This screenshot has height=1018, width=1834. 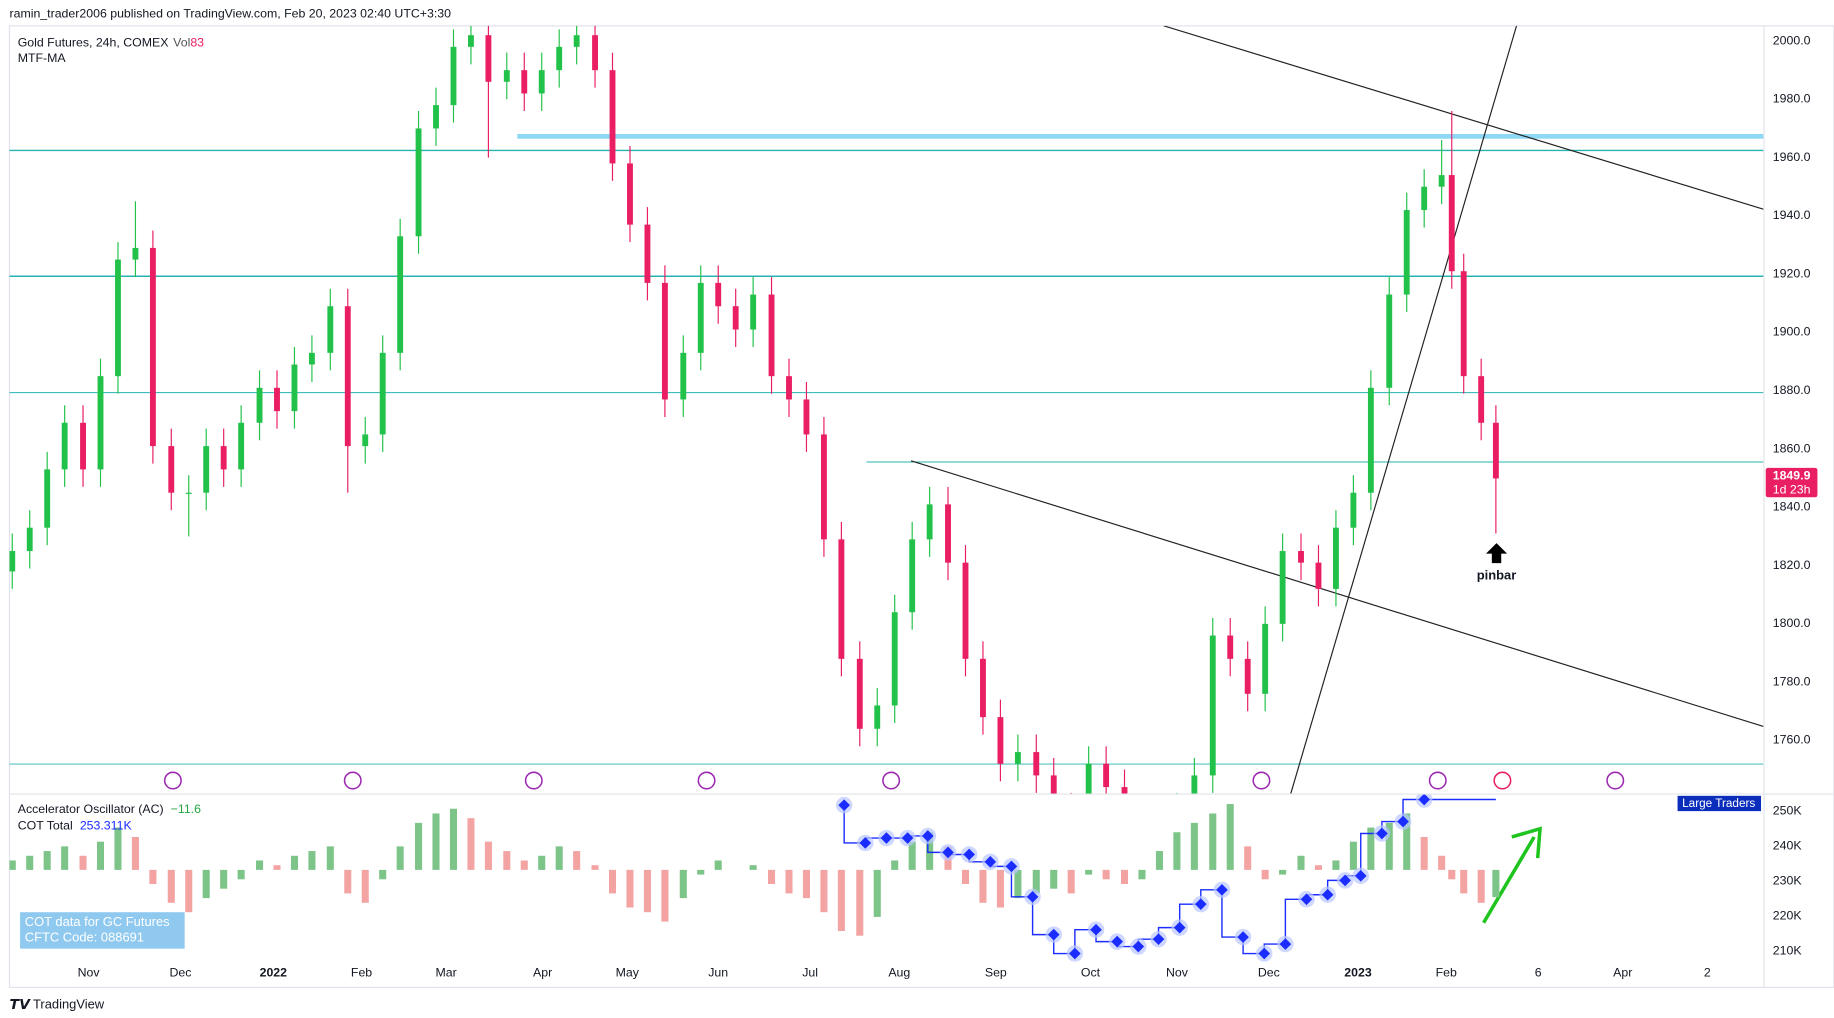 I want to click on y-tick-label: 1900.0, so click(x=1792, y=332).